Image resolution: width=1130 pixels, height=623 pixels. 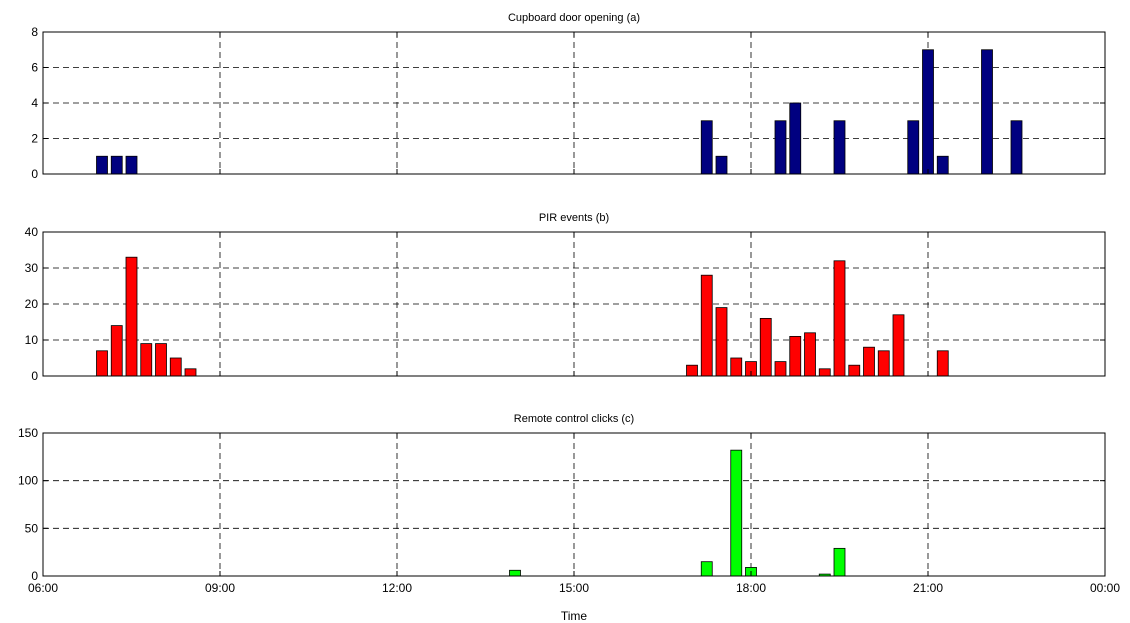 What do you see at coordinates (397, 588) in the screenshot?
I see `x-tick-label: 12:00` at bounding box center [397, 588].